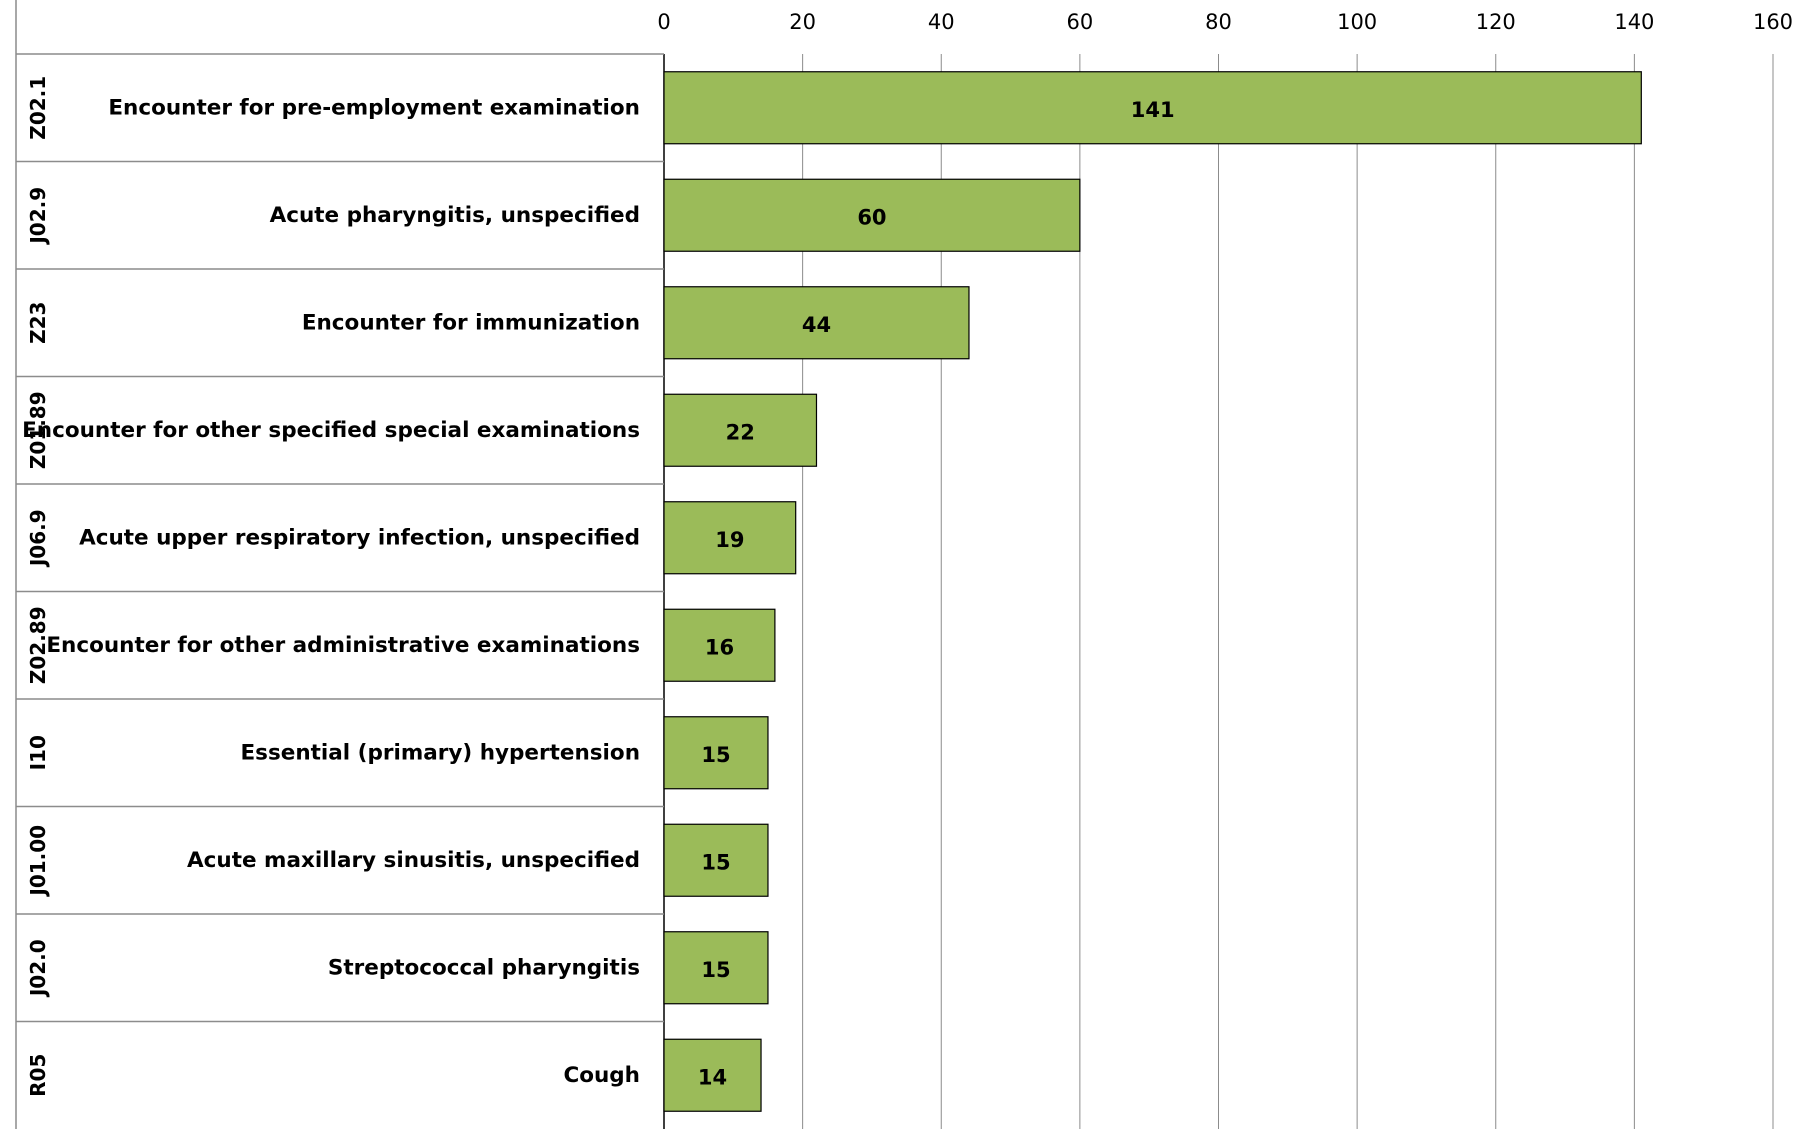 This screenshot has height=1129, width=1816. What do you see at coordinates (38, 323) in the screenshot?
I see `category-code-z23: Z23` at bounding box center [38, 323].